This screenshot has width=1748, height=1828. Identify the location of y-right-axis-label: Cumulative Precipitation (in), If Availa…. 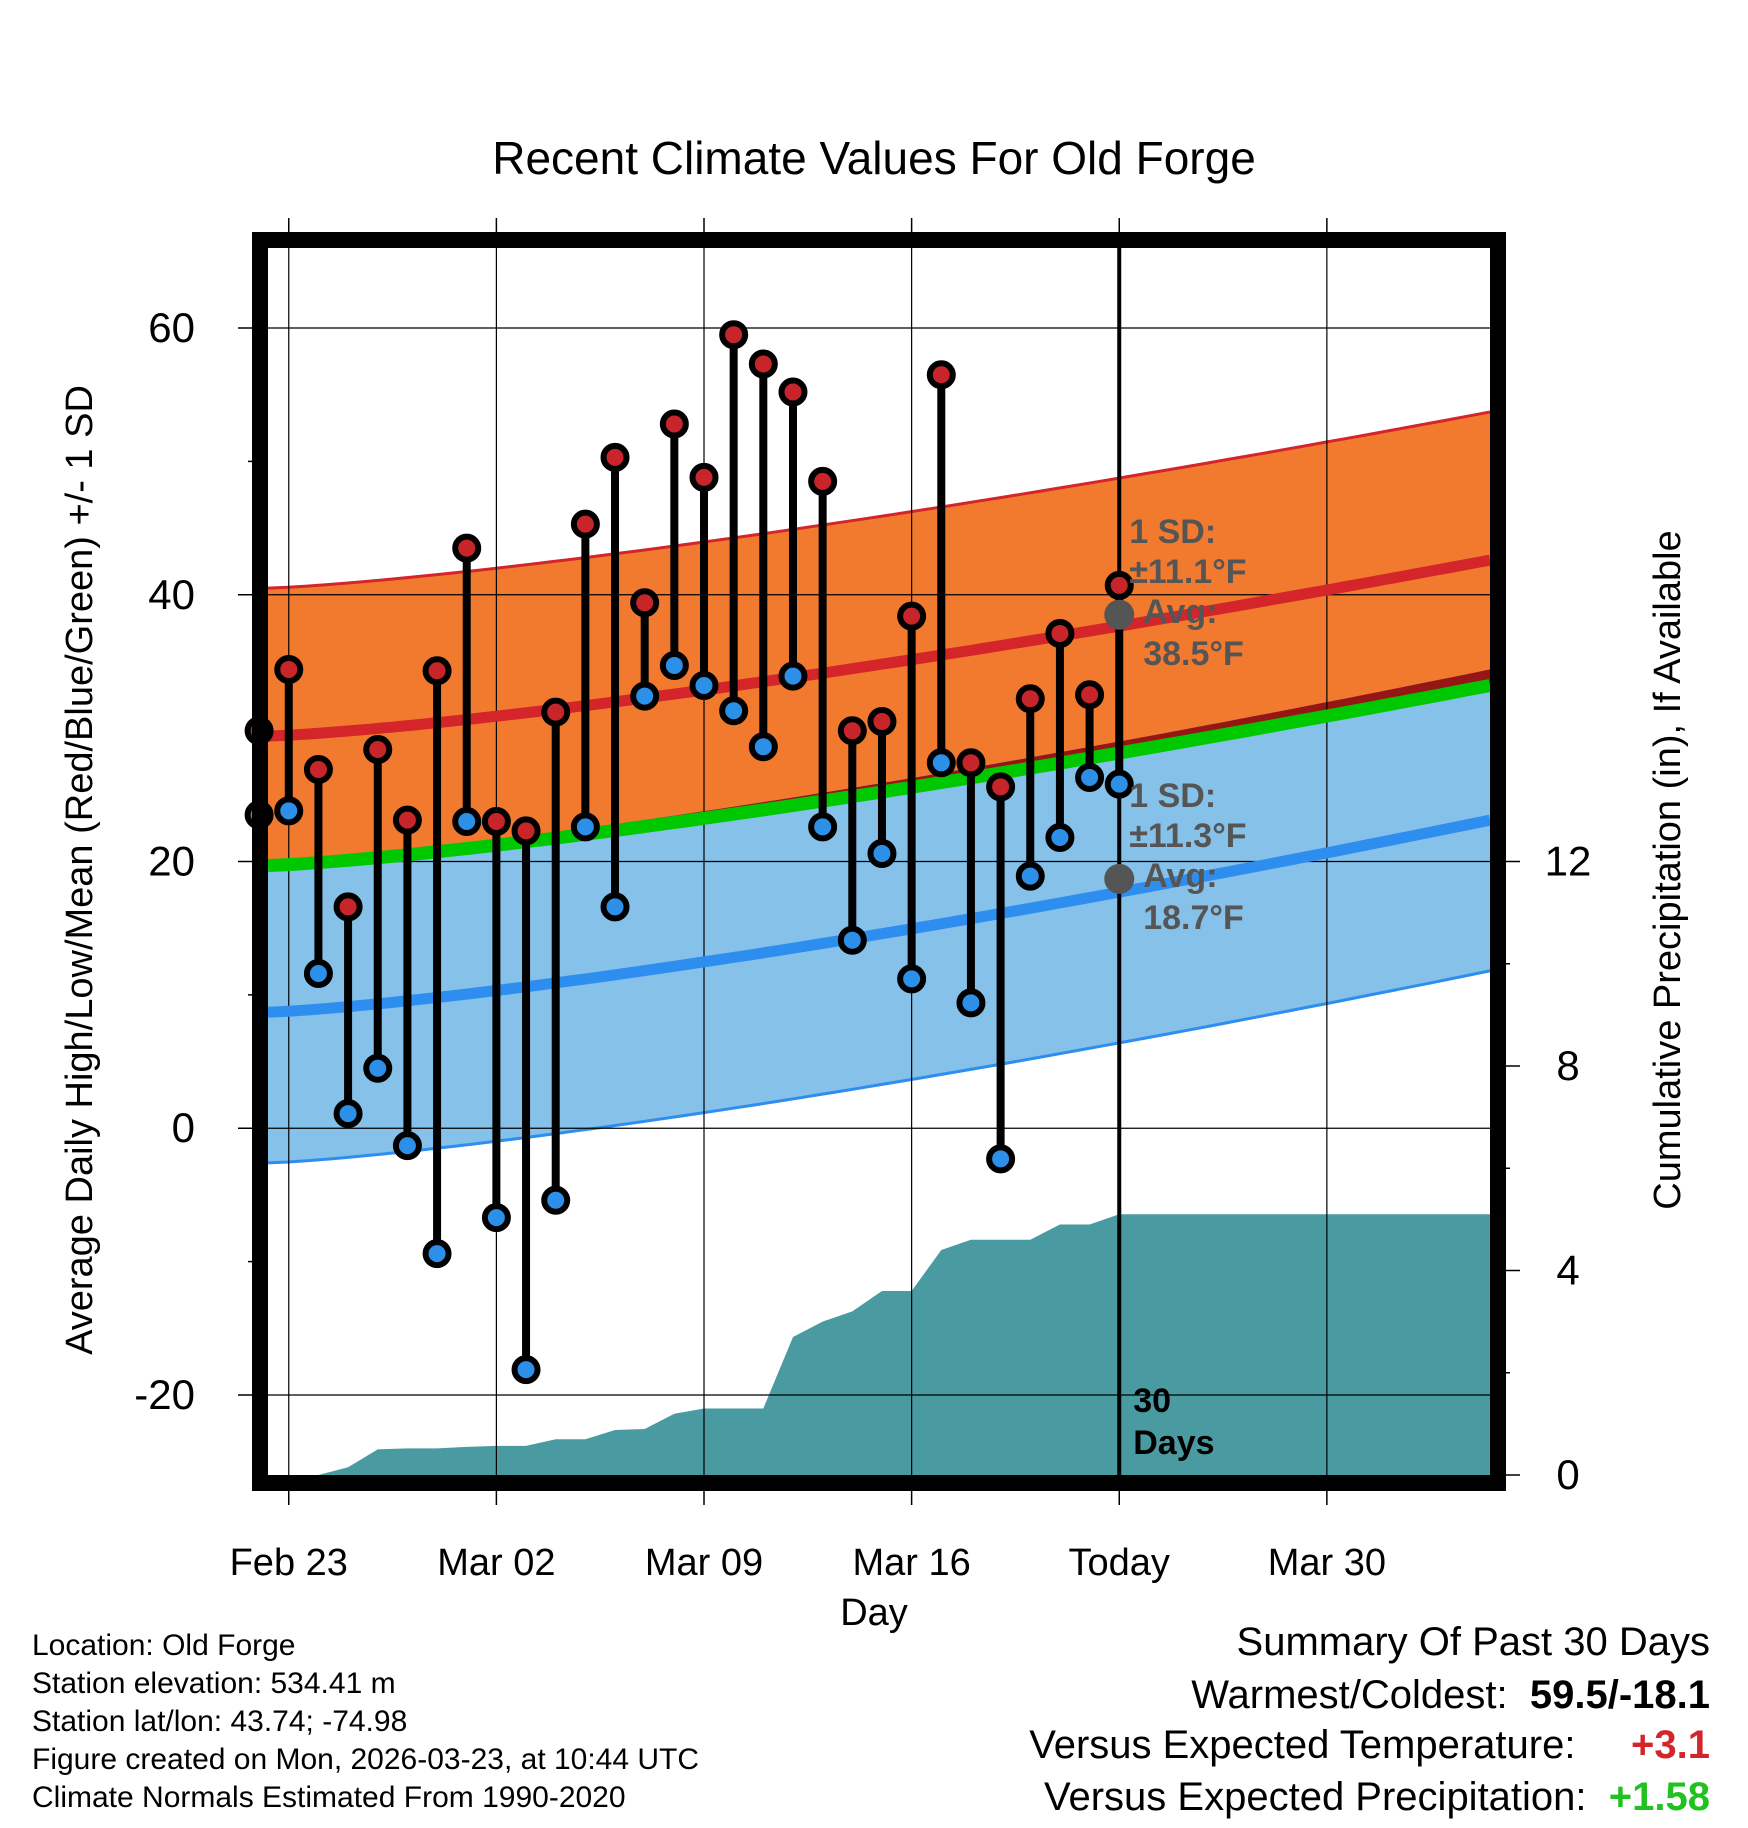
(1668, 869).